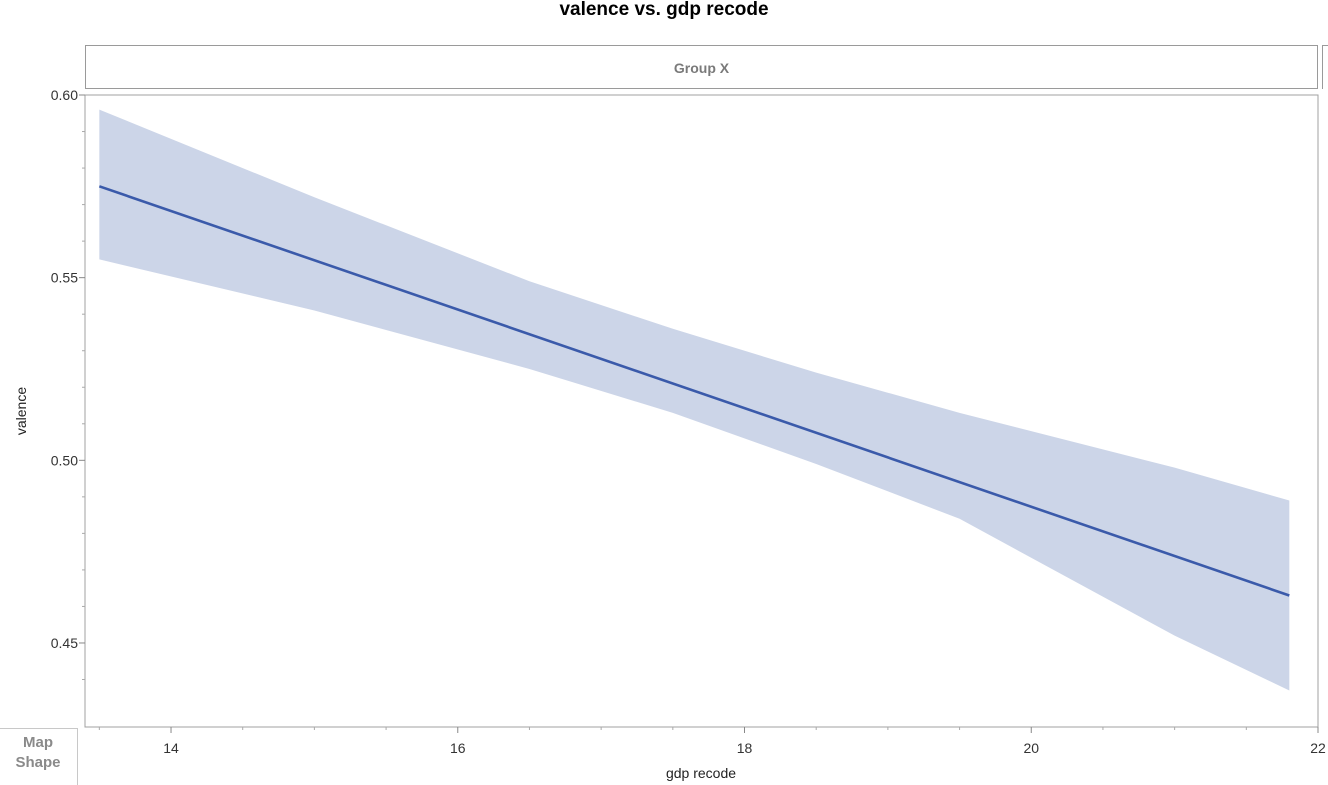 This screenshot has height=785, width=1328. I want to click on y-tick-label: 0.50, so click(64, 460).